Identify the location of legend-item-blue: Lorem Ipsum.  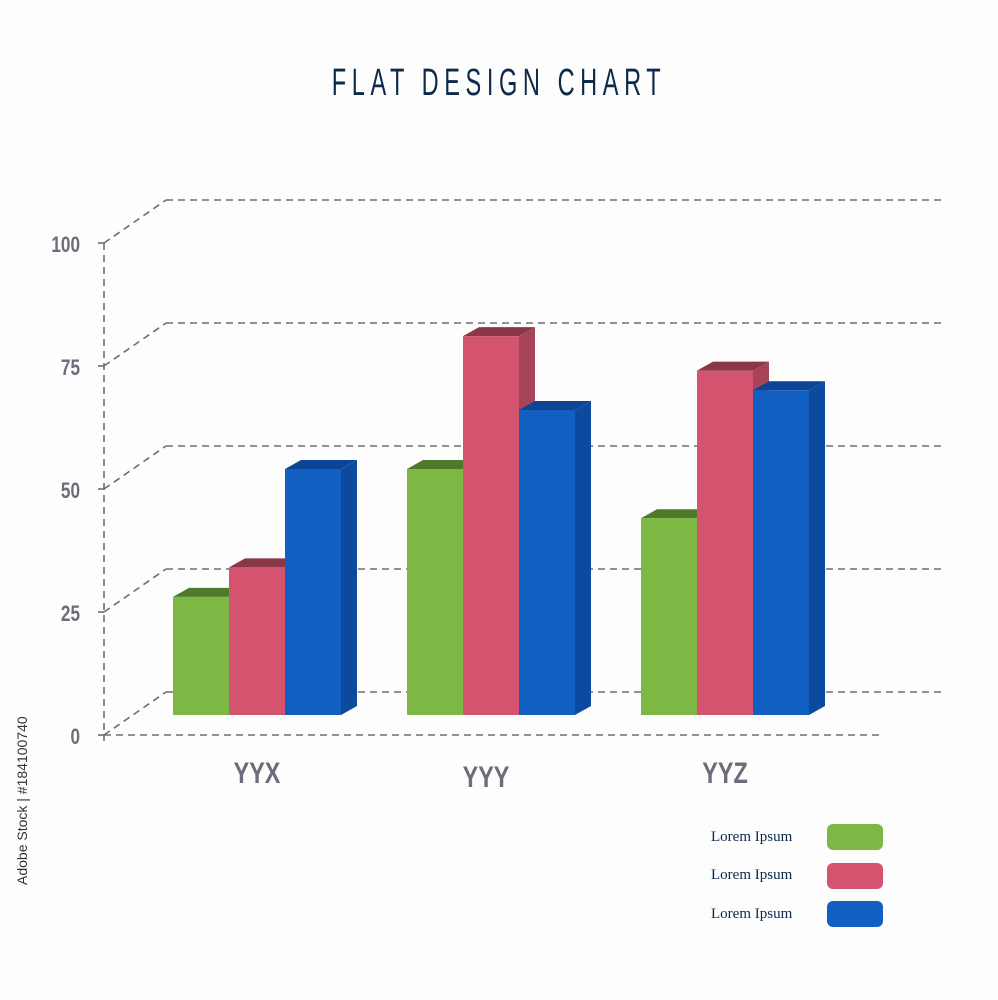
(791, 914).